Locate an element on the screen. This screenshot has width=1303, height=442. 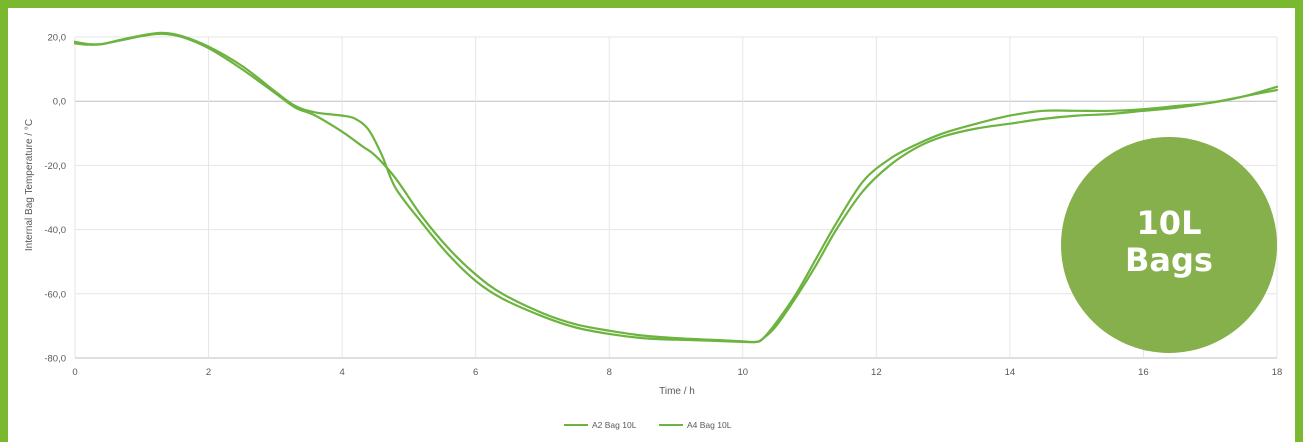
y-tick-label: -80,0 is located at coordinates (55, 359).